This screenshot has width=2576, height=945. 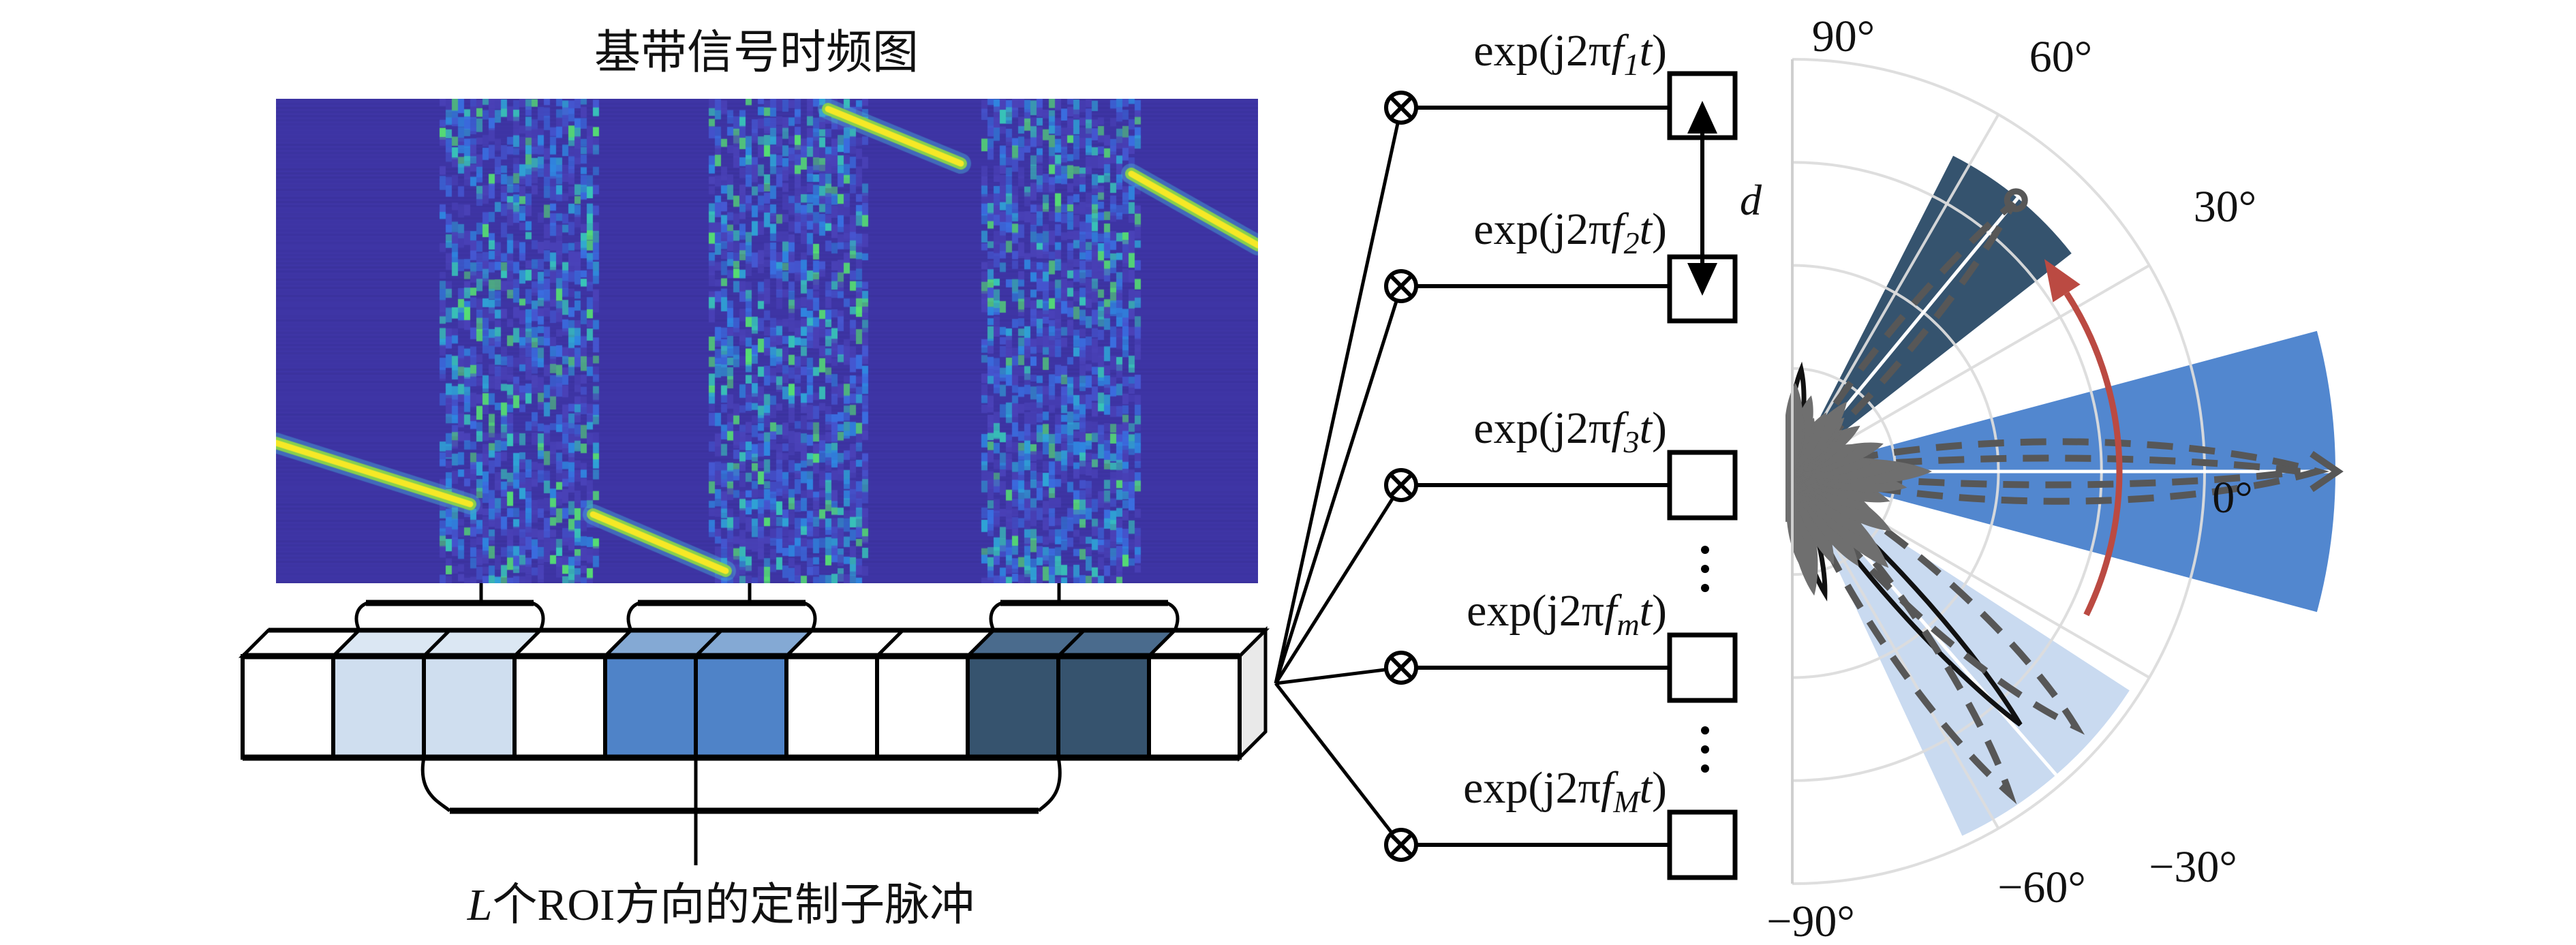 What do you see at coordinates (2232, 498) in the screenshot?
I see `polar-angle-label: 0°` at bounding box center [2232, 498].